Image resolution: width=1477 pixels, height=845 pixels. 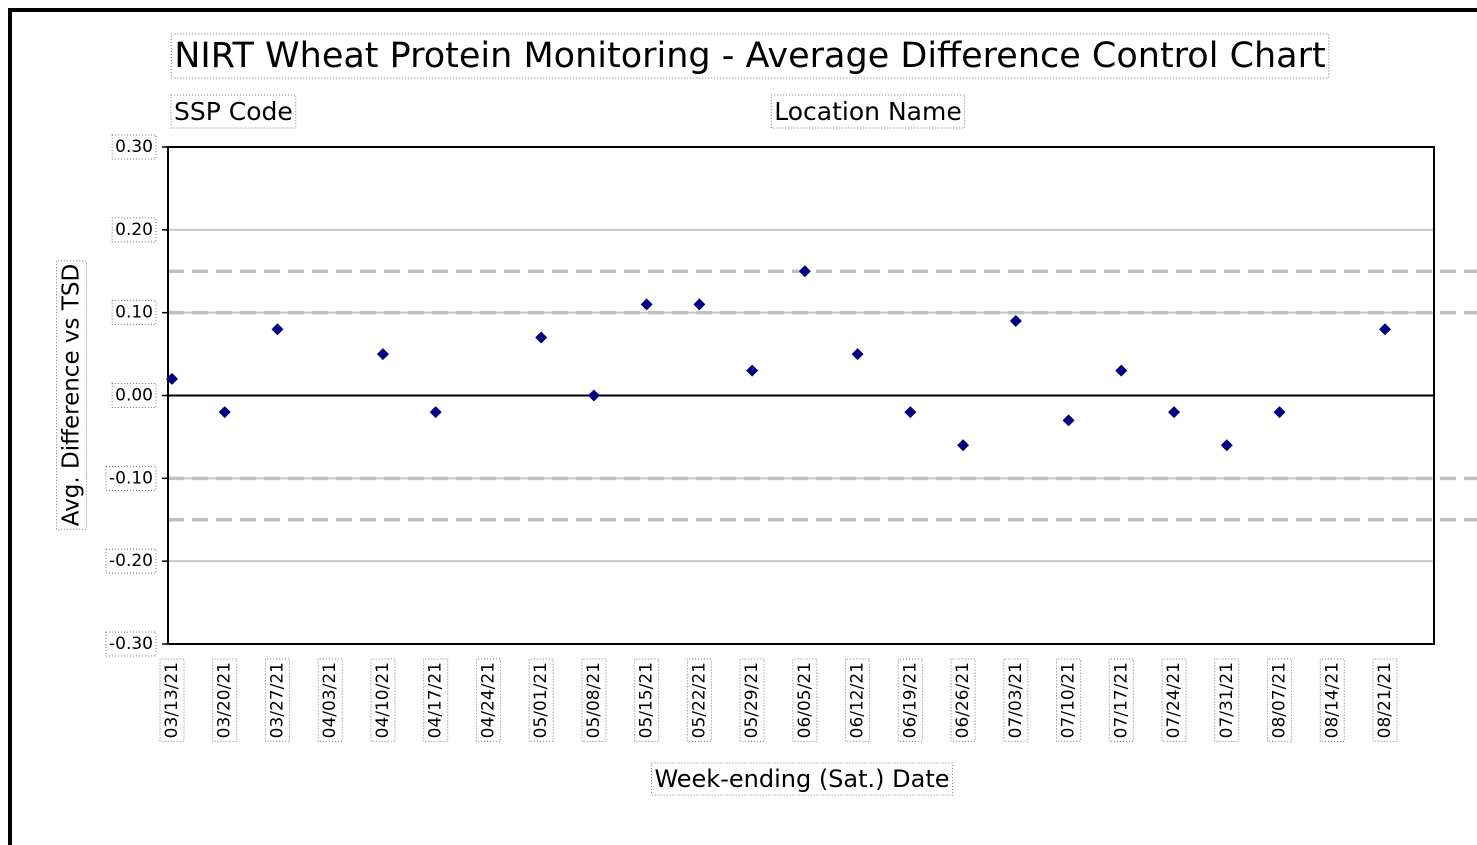 I want to click on x-tick-label: 06/19/21, so click(x=910, y=700).